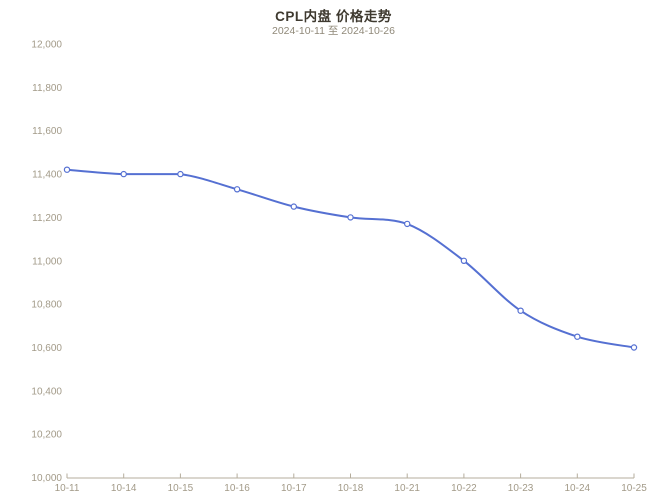 The image size is (667, 500). What do you see at coordinates (47, 218) in the screenshot?
I see `y-axis-label: 11,200` at bounding box center [47, 218].